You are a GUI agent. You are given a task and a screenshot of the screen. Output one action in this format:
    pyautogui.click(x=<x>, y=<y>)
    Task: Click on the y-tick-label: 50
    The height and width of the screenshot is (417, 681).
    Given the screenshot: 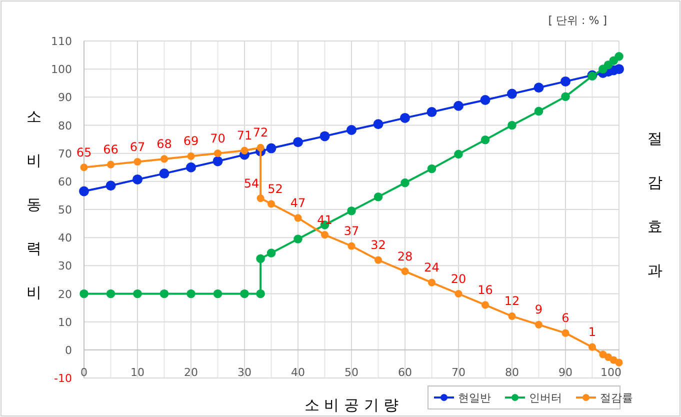 What is the action you would take?
    pyautogui.click(x=65, y=210)
    